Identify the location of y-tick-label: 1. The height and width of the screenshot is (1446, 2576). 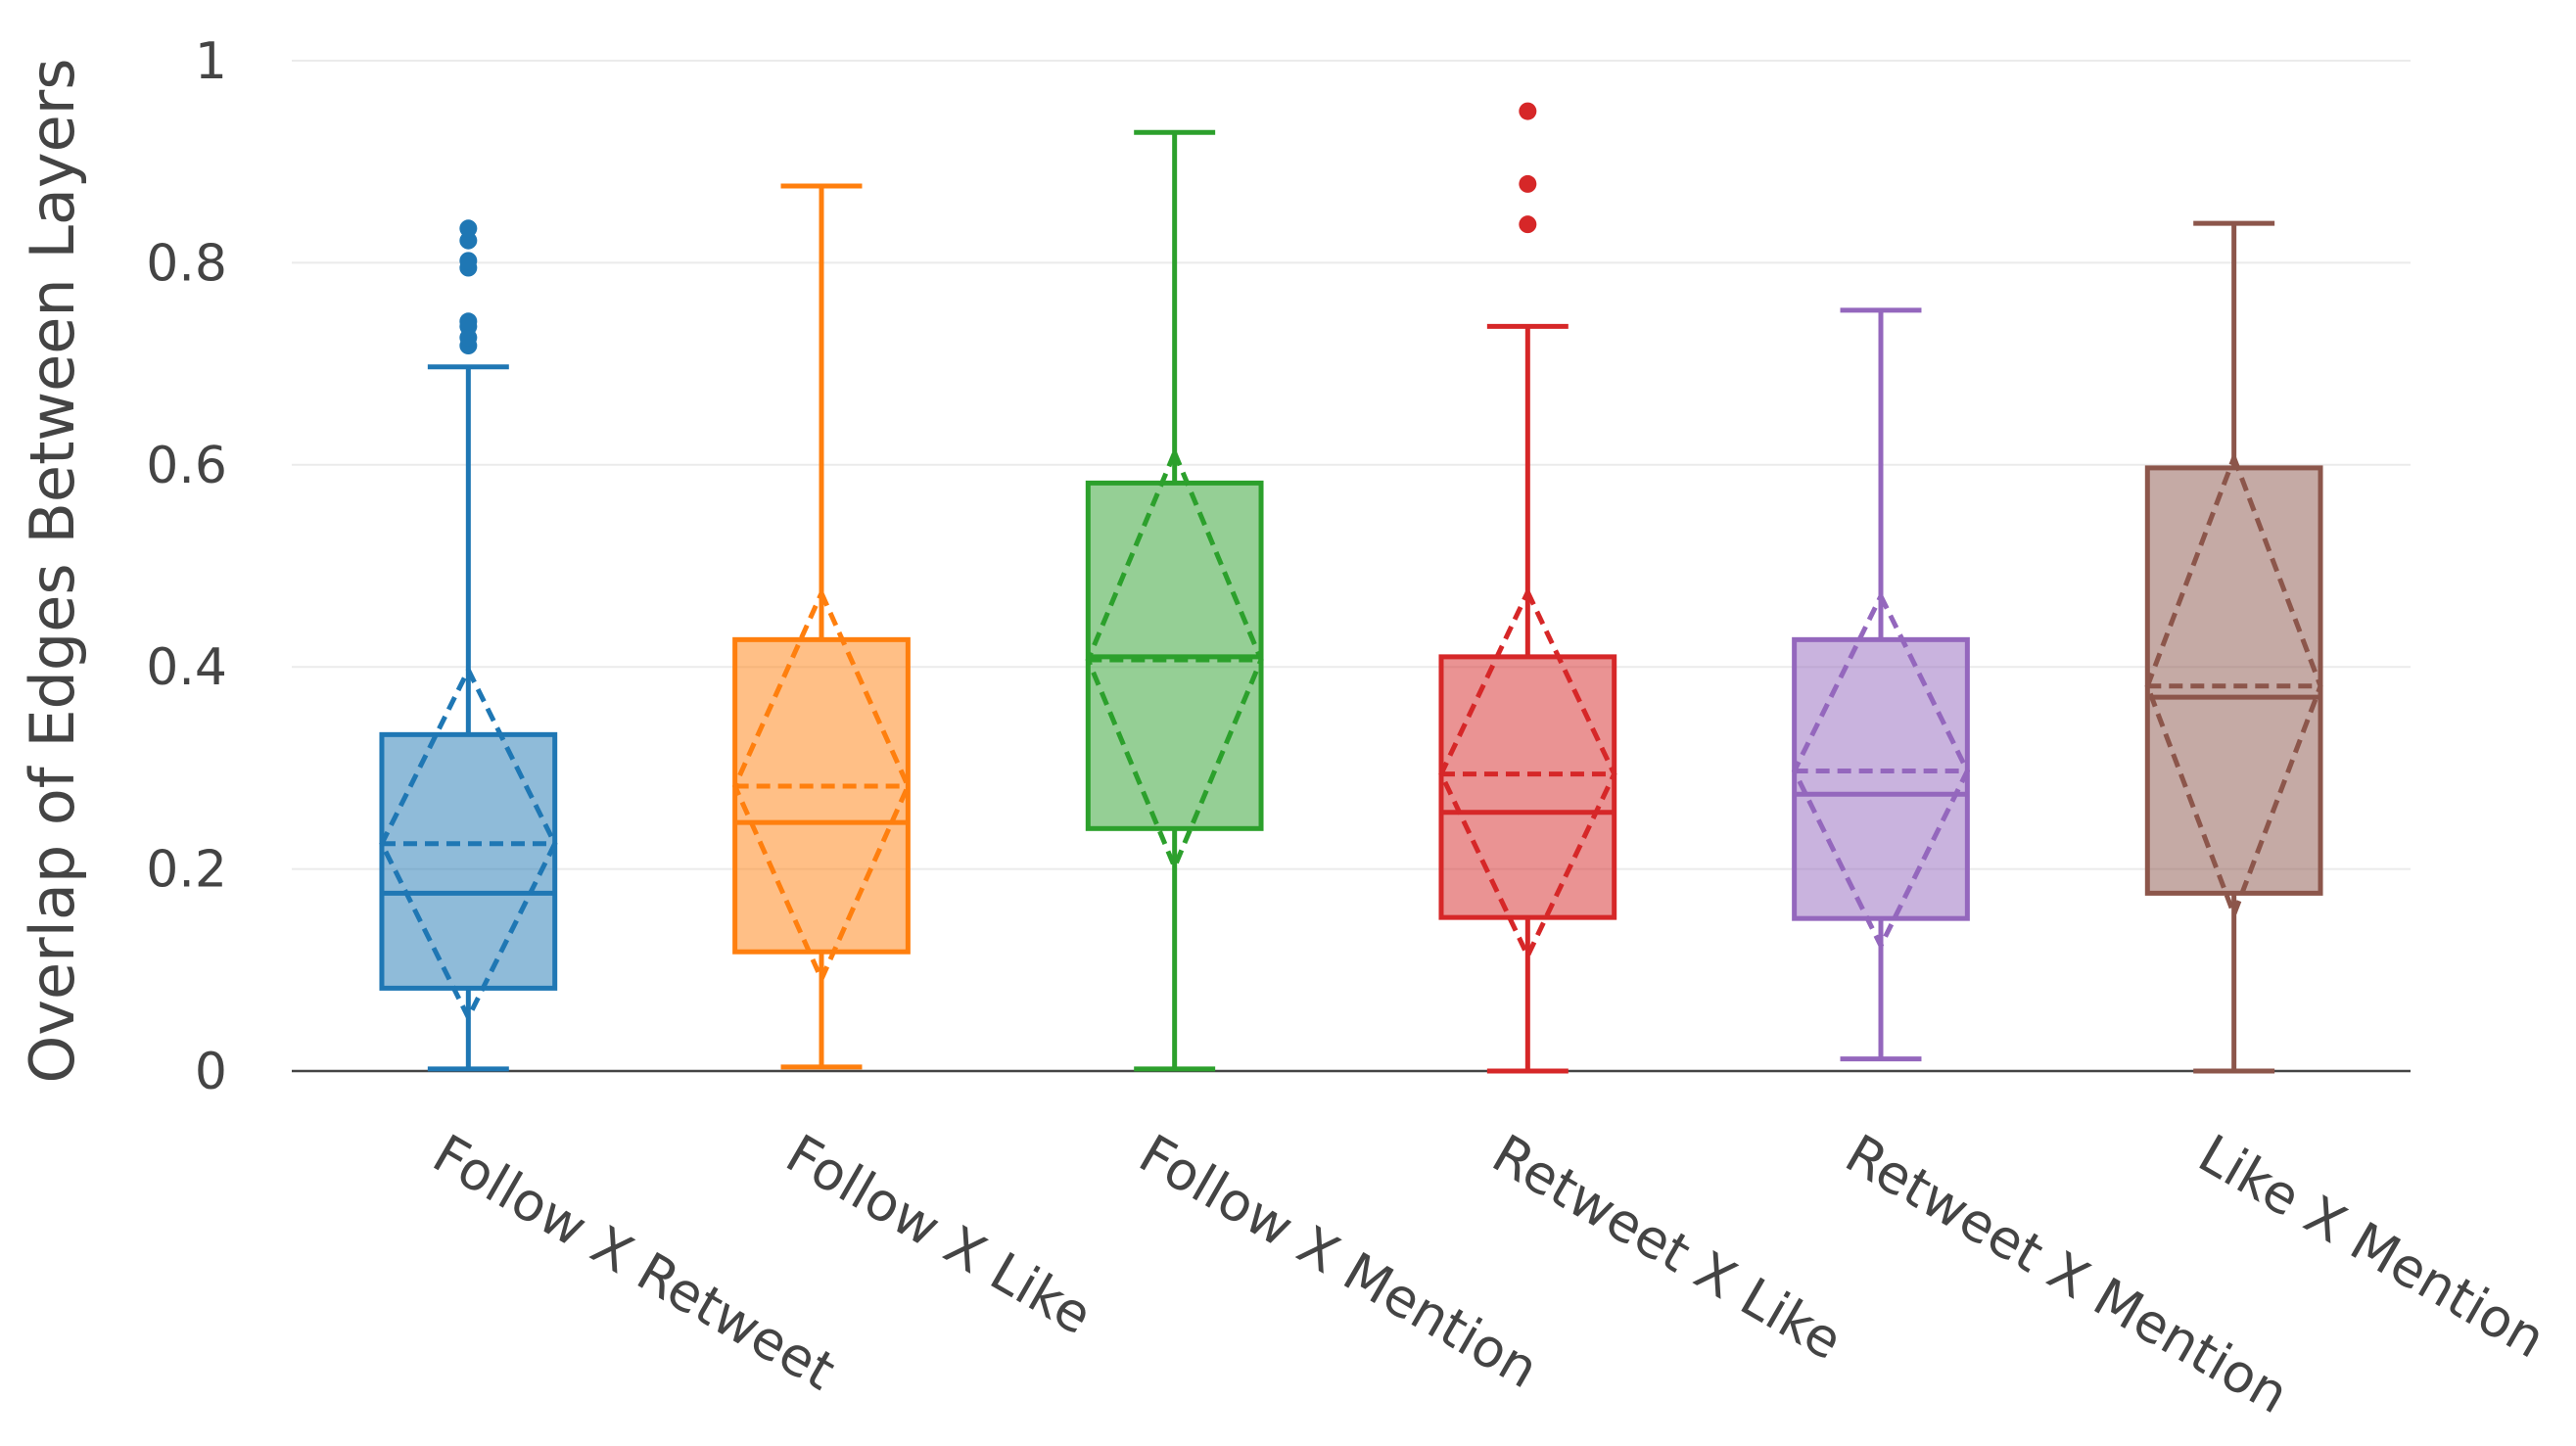
(211, 61).